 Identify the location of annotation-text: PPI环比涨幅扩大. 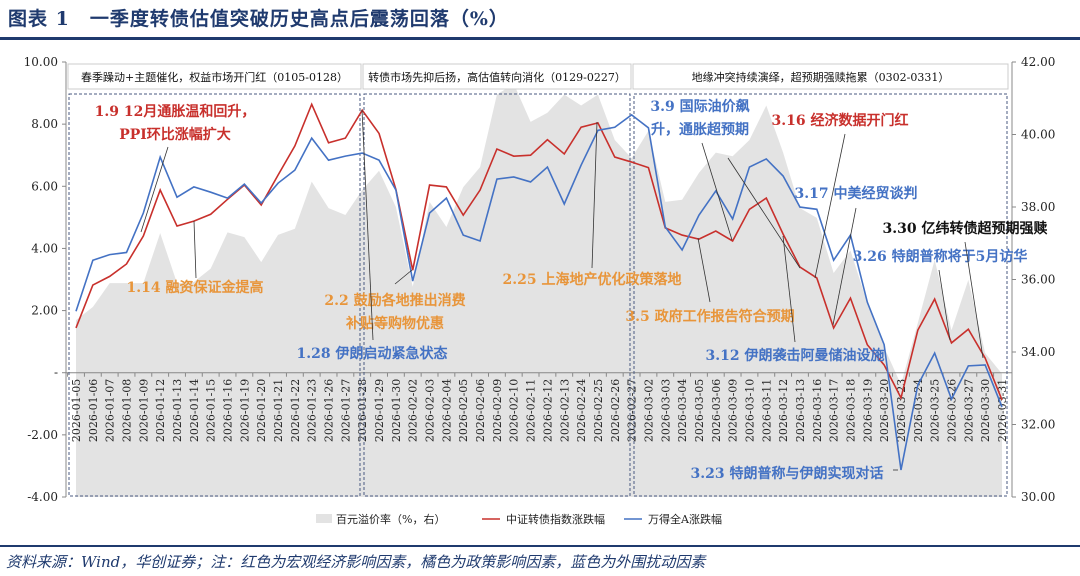
(175, 134).